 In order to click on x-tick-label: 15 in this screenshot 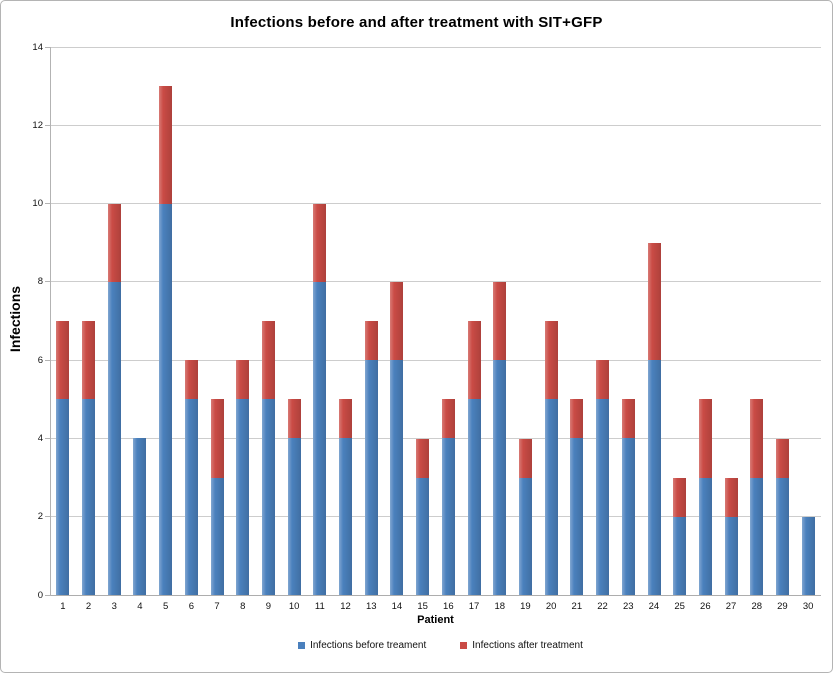, I will do `click(422, 606)`.